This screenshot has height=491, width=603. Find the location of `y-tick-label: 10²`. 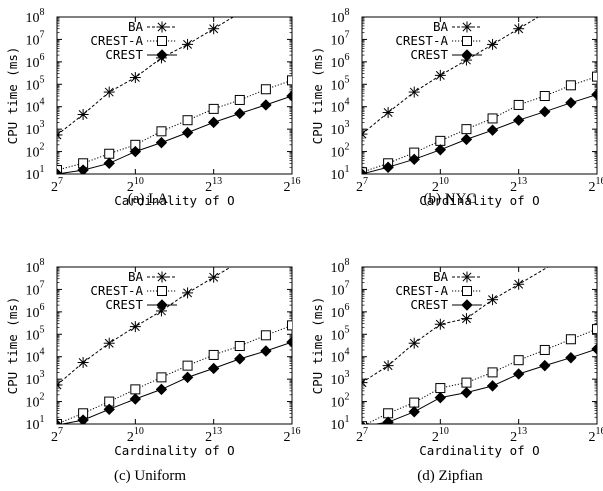

y-tick-label: 10² is located at coordinates (35, 401).